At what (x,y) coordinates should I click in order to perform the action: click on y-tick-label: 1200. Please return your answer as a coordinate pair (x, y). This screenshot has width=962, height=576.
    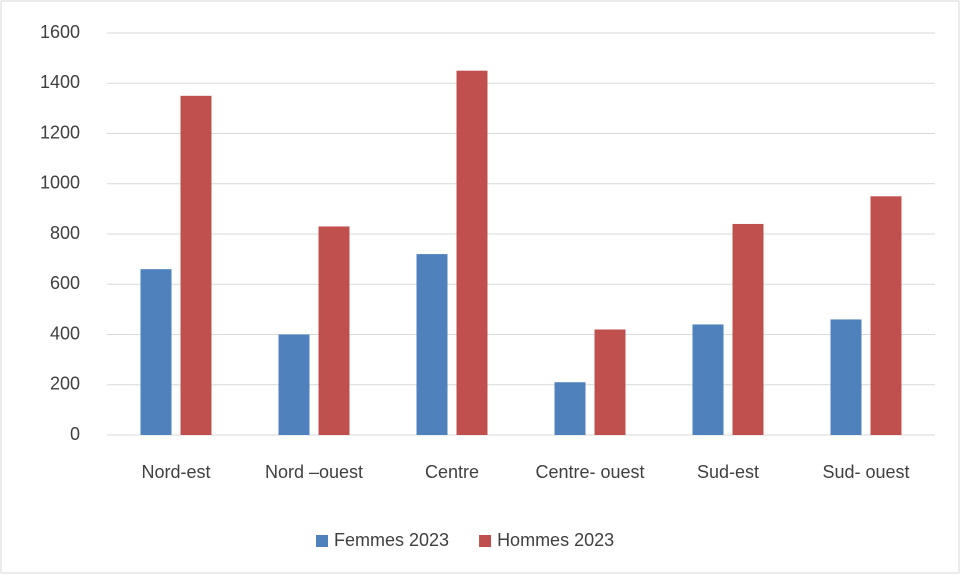
    Looking at the image, I should click on (60, 132).